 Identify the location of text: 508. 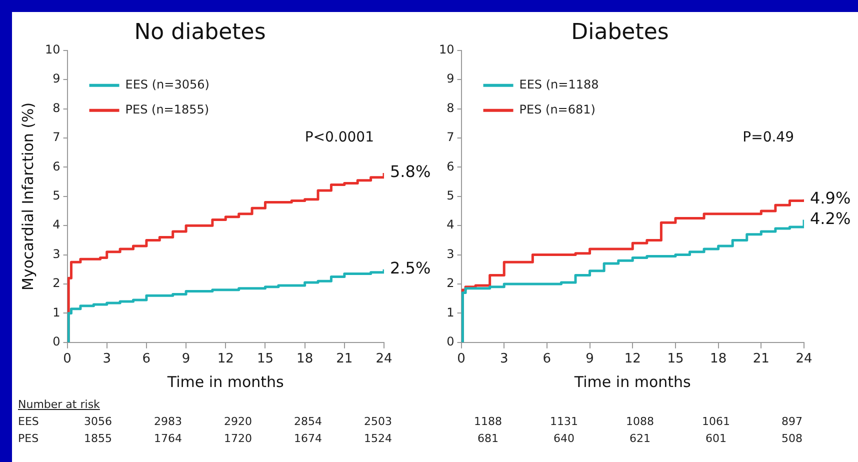
(792, 439).